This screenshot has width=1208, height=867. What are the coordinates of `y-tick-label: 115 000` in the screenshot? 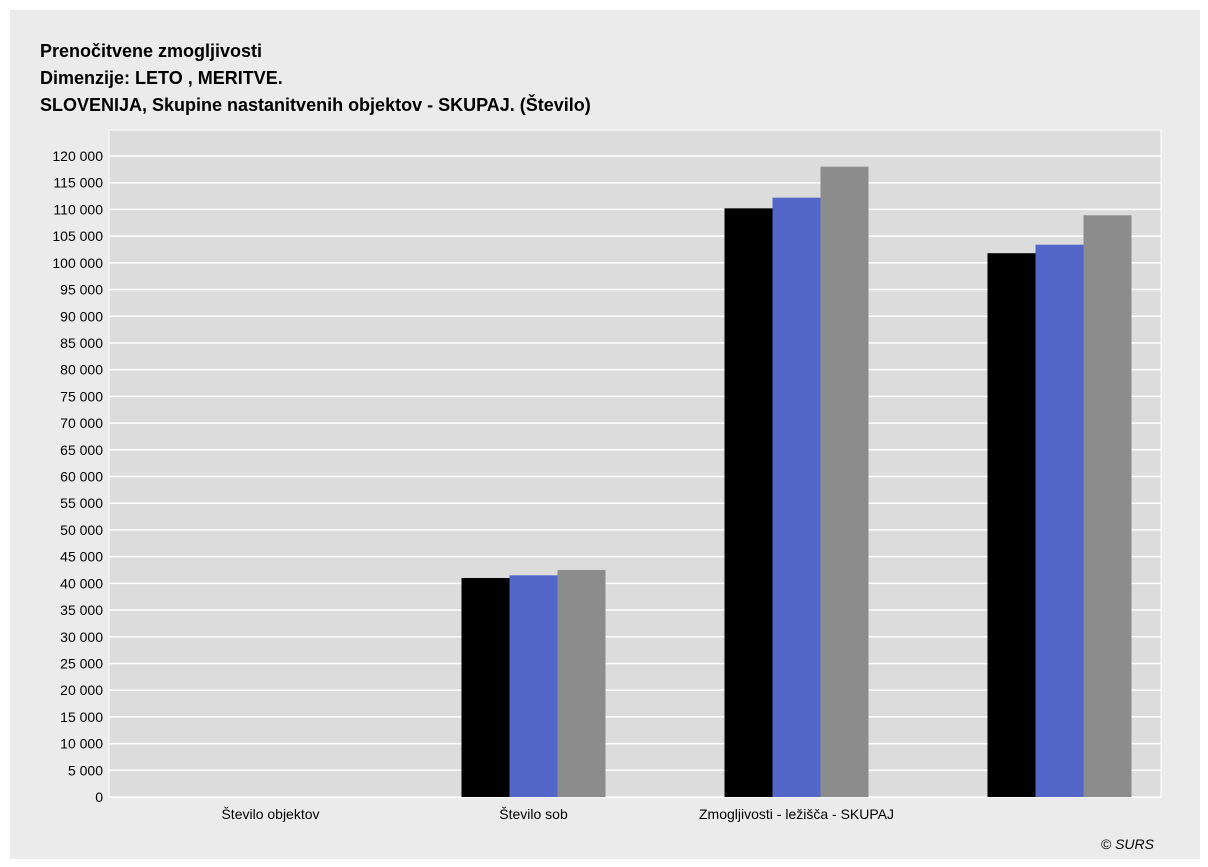 It's located at (78, 183).